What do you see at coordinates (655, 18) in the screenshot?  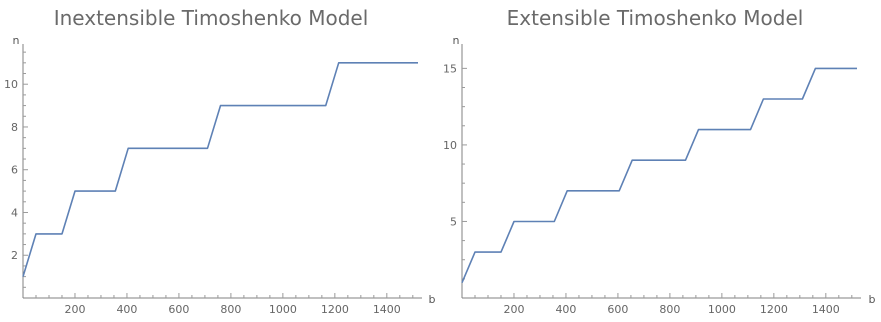 I see `chart-title: Extensible Timoshenko Model` at bounding box center [655, 18].